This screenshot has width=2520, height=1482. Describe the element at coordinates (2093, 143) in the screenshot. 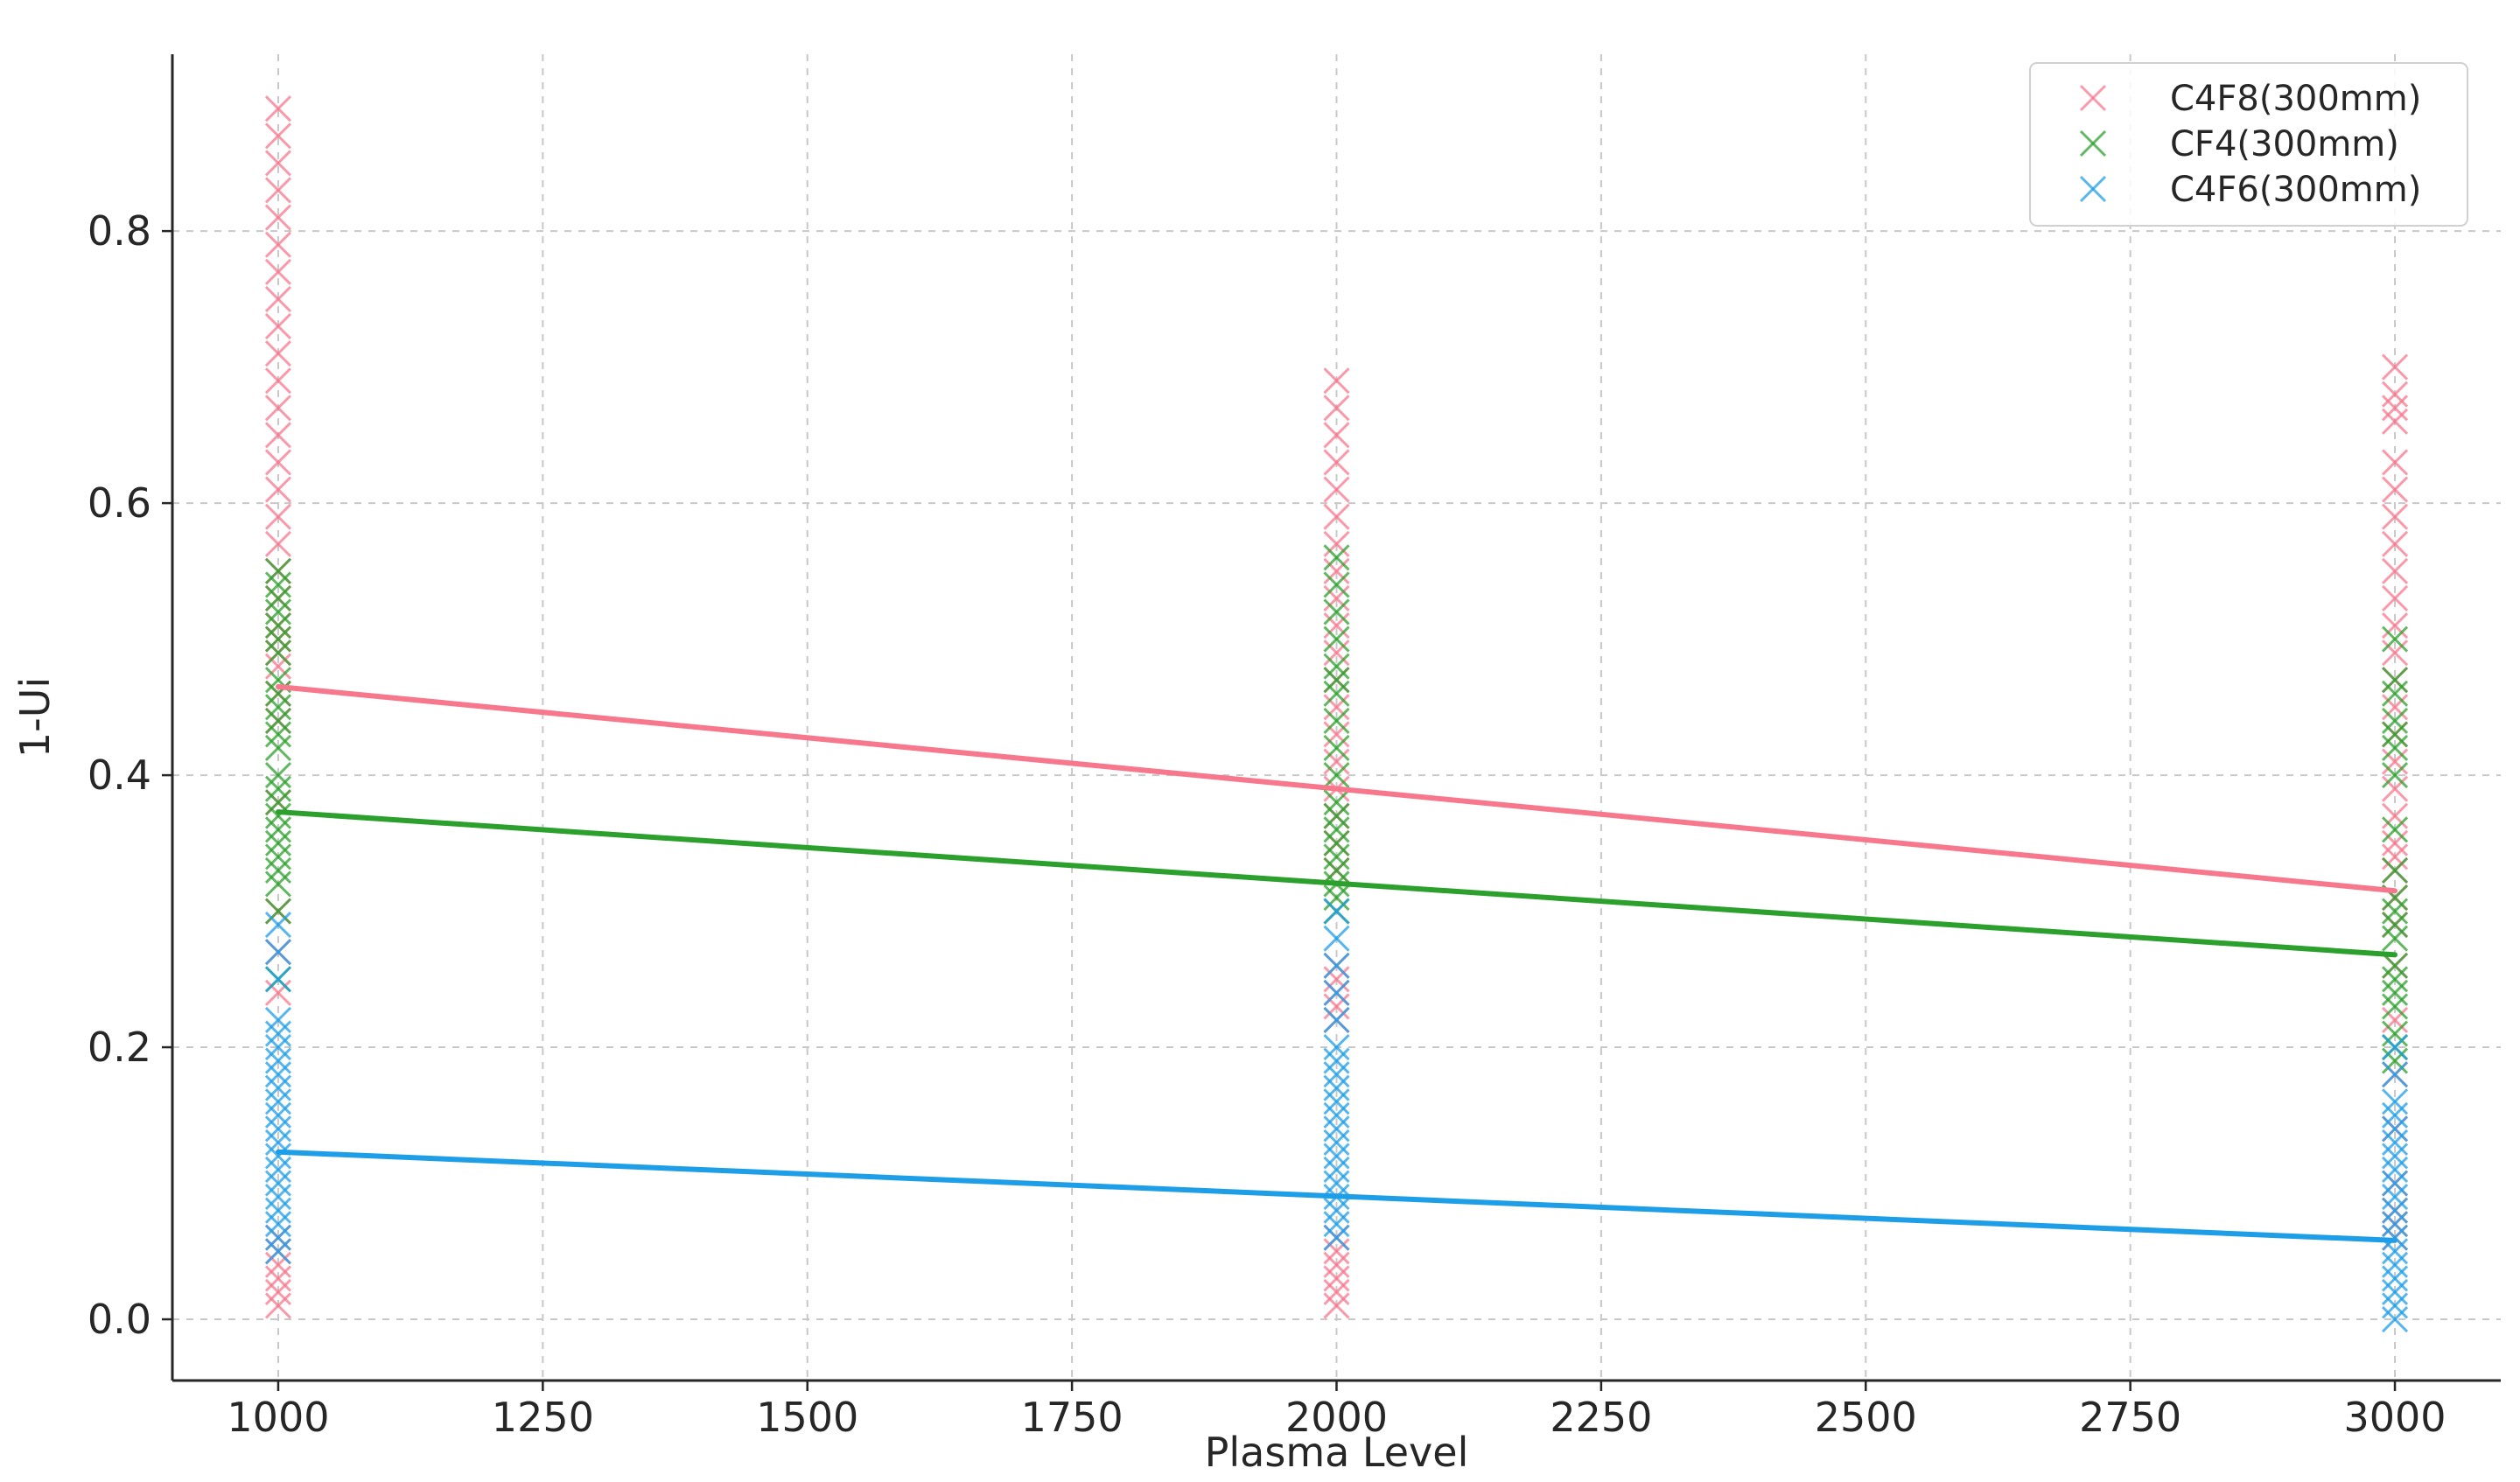

I see `legend-marker` at that location.